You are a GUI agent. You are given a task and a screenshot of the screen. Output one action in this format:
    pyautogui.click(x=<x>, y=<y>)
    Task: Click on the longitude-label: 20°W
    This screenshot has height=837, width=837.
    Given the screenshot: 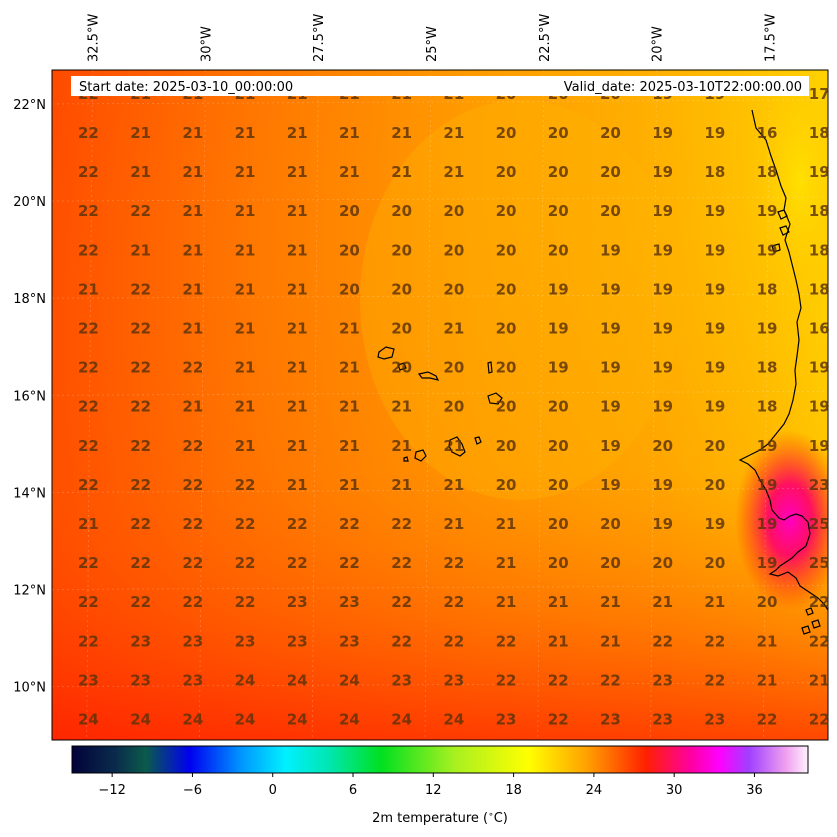 What is the action you would take?
    pyautogui.click(x=658, y=44)
    